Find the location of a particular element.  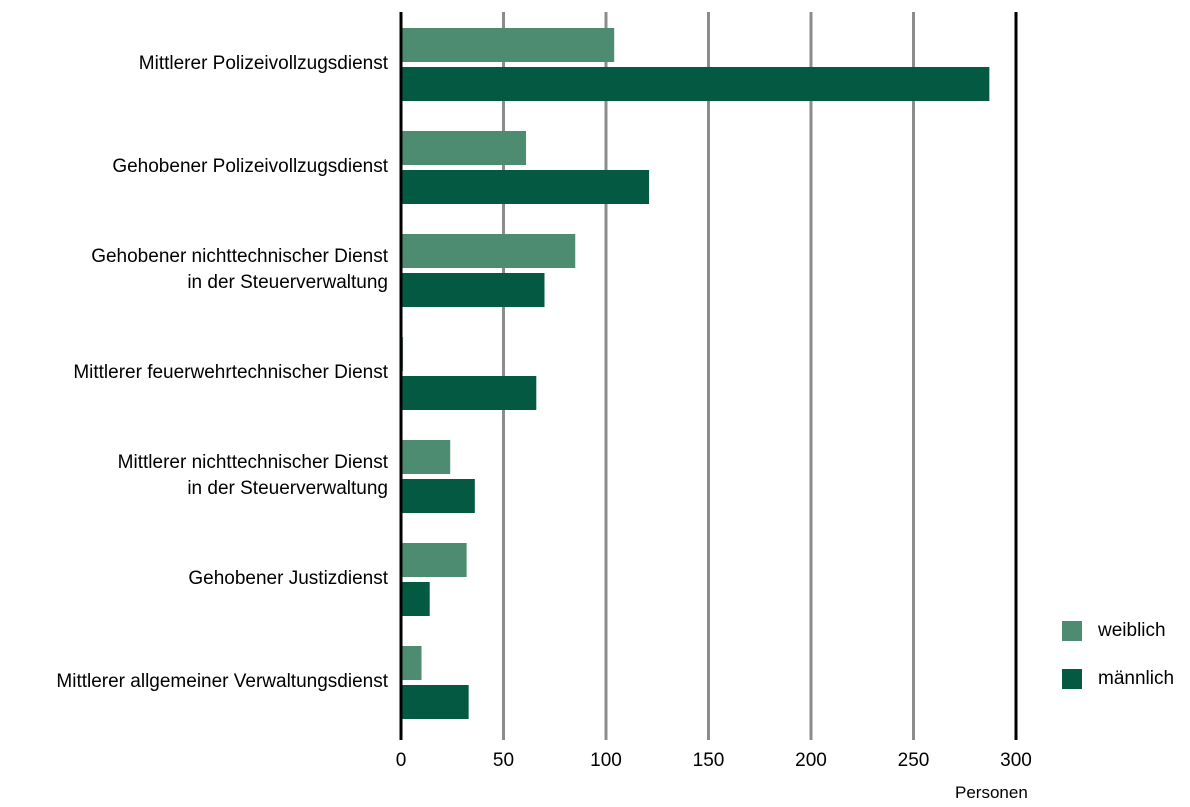

x-tick-label-300: 300 is located at coordinates (1016, 760).